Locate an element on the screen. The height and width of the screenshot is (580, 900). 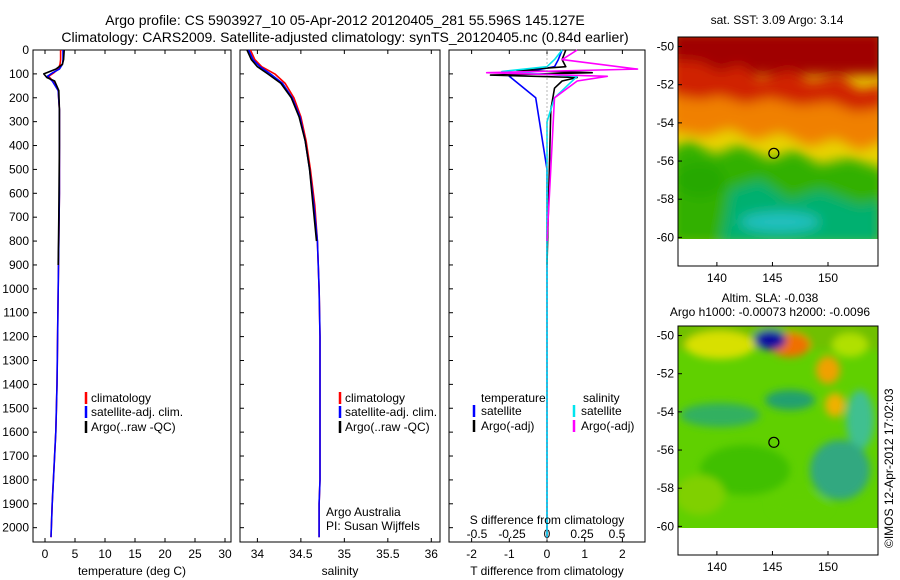
x-top-tick-label: -0.5 is located at coordinates (477, 534).